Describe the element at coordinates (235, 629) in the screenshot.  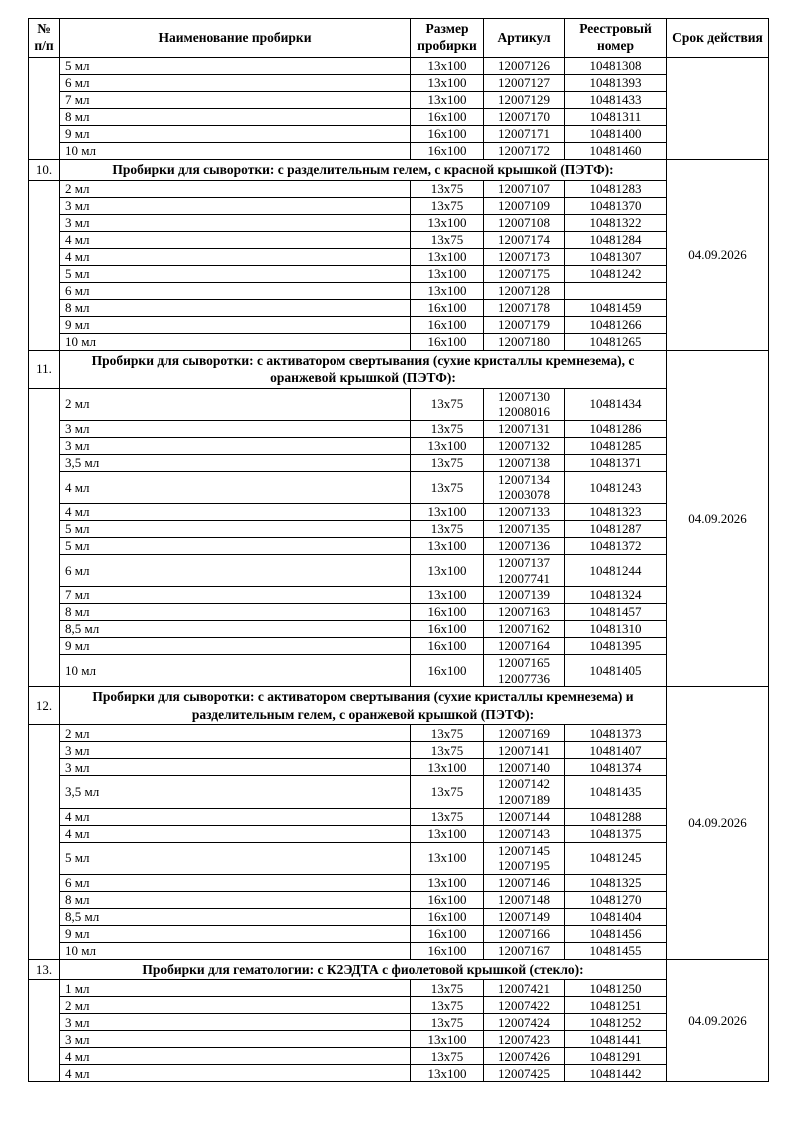
I see `row-name-cell: 8,5 мл` at that location.